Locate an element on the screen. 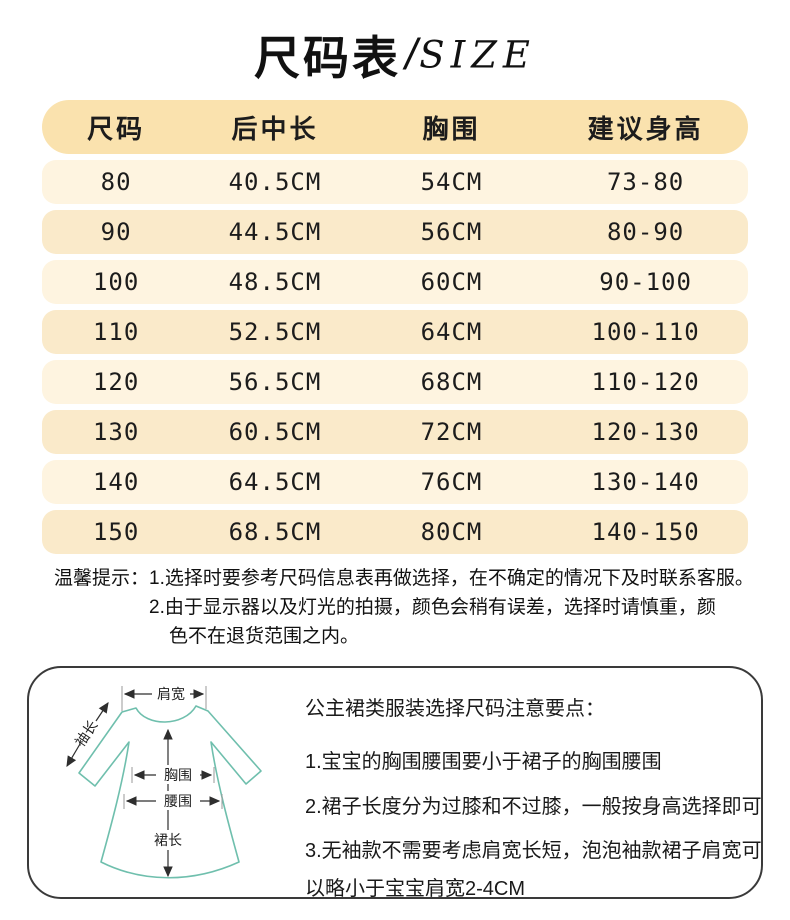  table-cell: 40.5CM is located at coordinates (275, 182).